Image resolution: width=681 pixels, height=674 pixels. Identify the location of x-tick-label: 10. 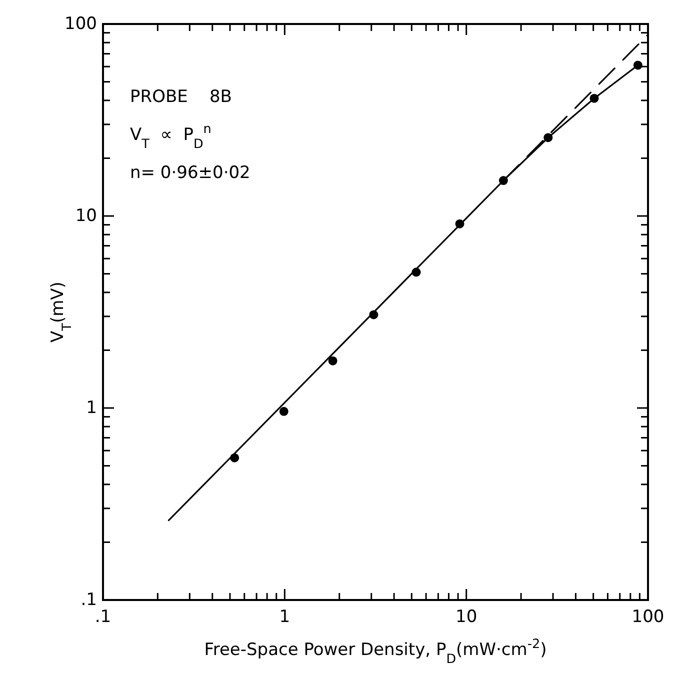
(467, 617).